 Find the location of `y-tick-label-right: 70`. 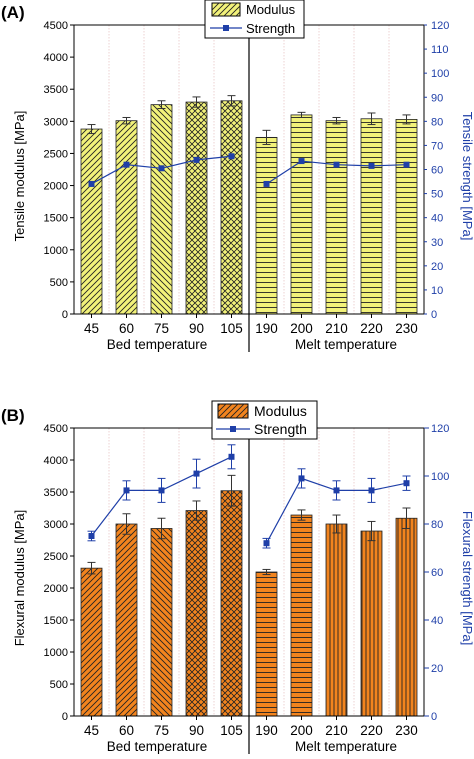

y-tick-label-right: 70 is located at coordinates (437, 146).